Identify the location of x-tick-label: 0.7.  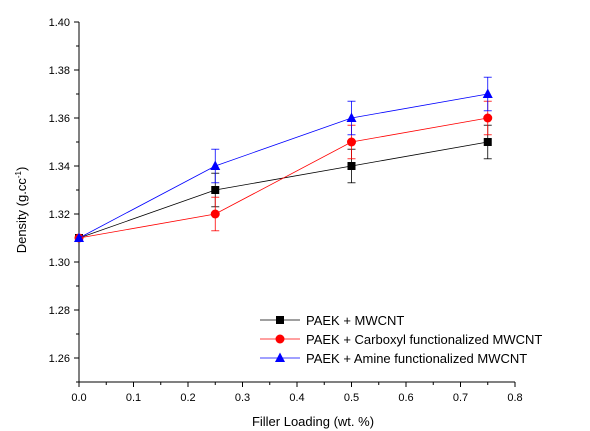
(460, 398).